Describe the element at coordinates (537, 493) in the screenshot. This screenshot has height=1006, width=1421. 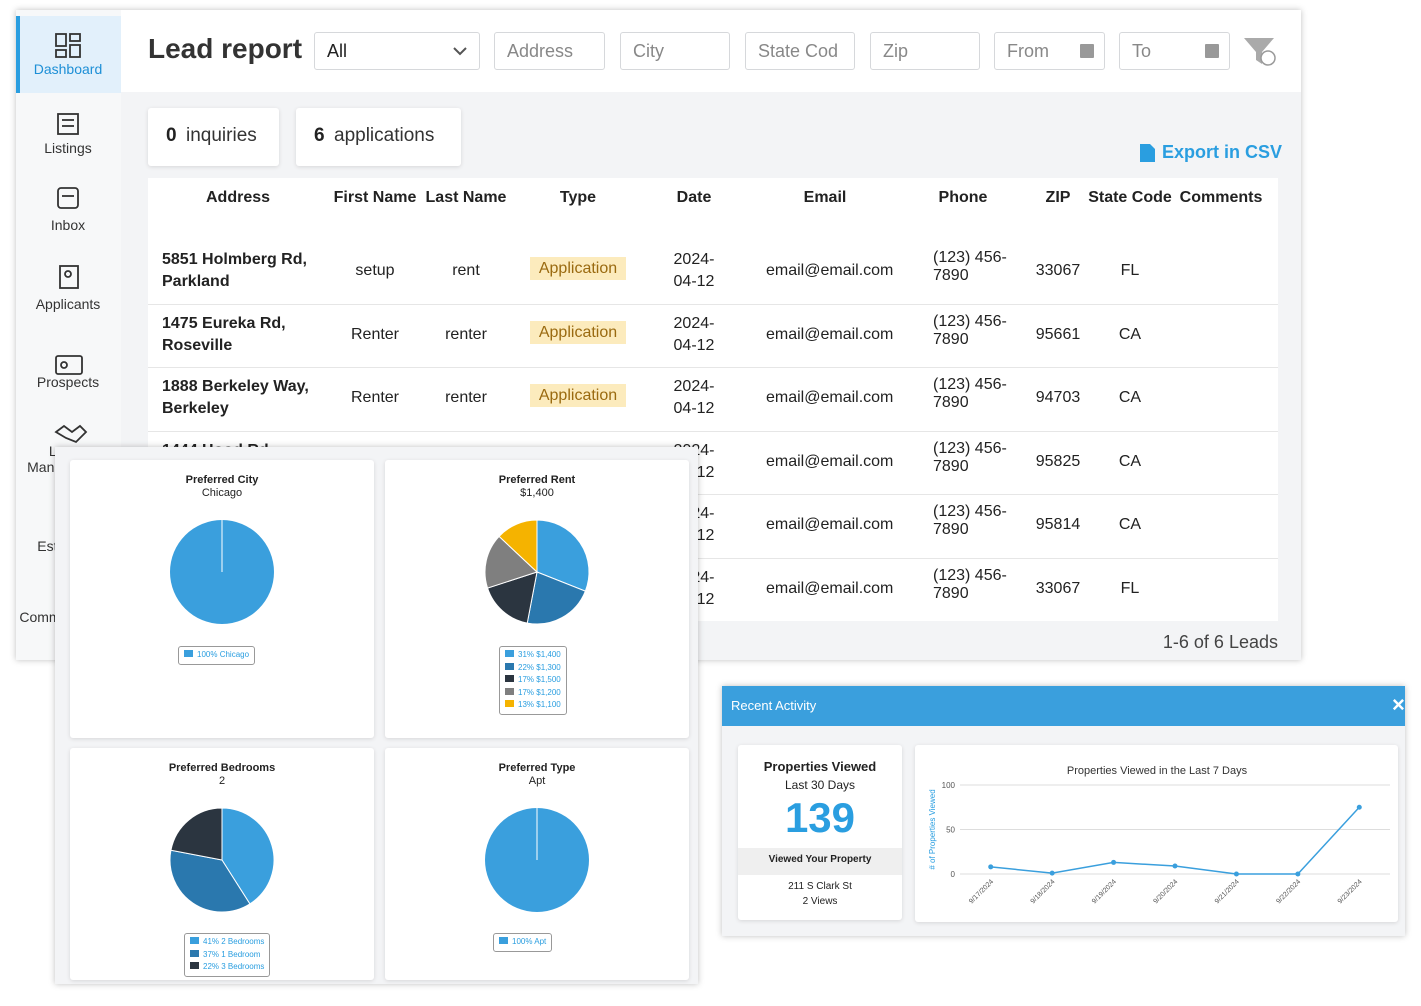
I see `chart-subtitle: $1,400` at that location.